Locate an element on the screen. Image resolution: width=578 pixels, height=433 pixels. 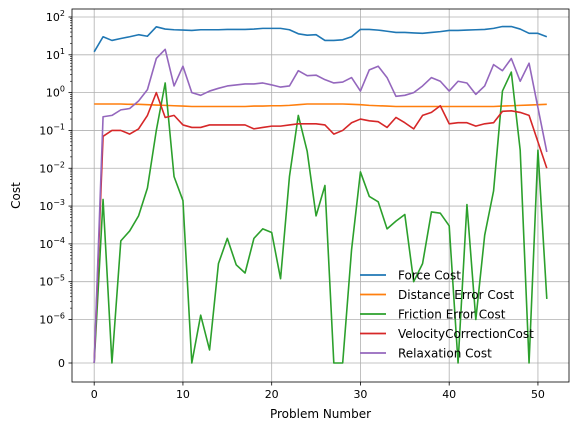
legend-label: Force Cost is located at coordinates (429, 276).